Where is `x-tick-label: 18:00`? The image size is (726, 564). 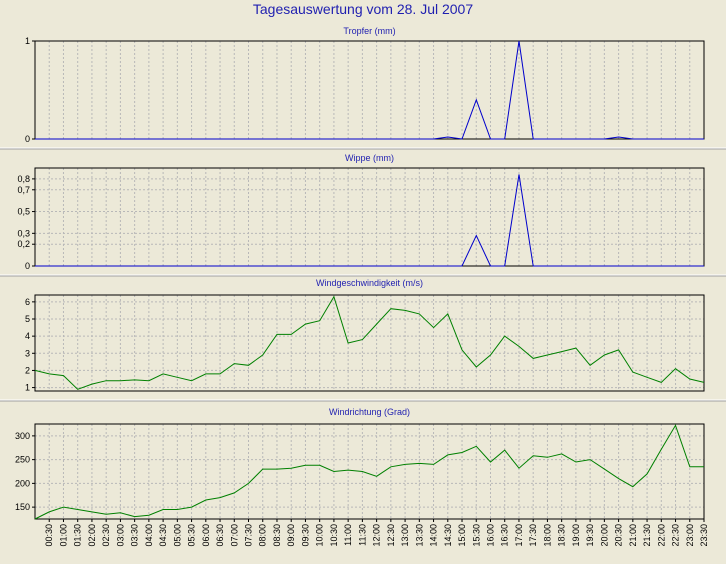 x-tick-label: 18:00 is located at coordinates (547, 535).